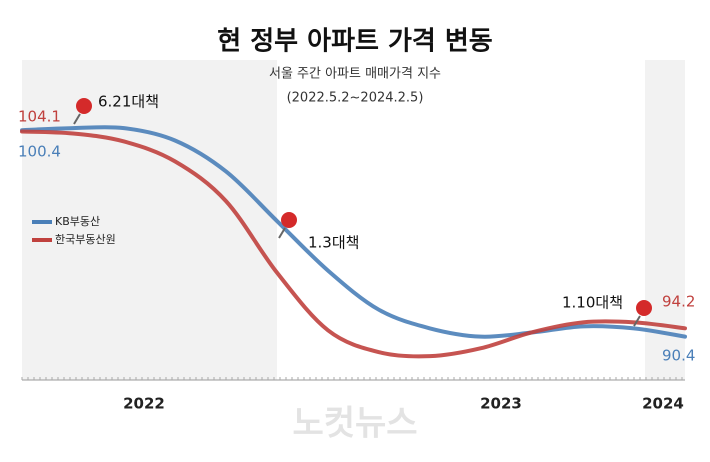  What do you see at coordinates (354, 42) in the screenshot?
I see `chart-title: 현 정부 아파트 가격 변동` at bounding box center [354, 42].